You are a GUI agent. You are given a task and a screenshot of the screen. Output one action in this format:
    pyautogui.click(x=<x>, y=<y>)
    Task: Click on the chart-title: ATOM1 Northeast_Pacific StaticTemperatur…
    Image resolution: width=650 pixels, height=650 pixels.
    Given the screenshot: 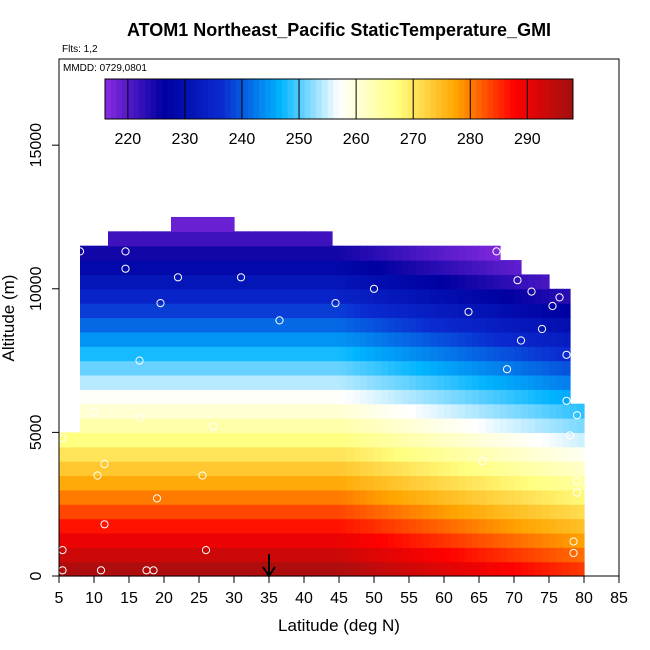 What is the action you would take?
    pyautogui.click(x=339, y=30)
    